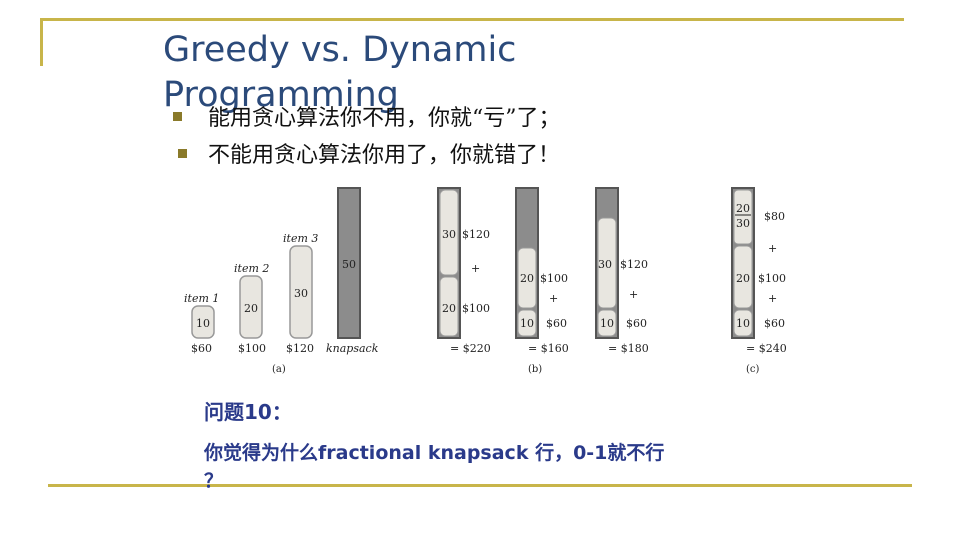 This screenshot has width=960, height=540. What do you see at coordinates (214, 481) in the screenshot?
I see `question-line-2: ？` at bounding box center [214, 481].